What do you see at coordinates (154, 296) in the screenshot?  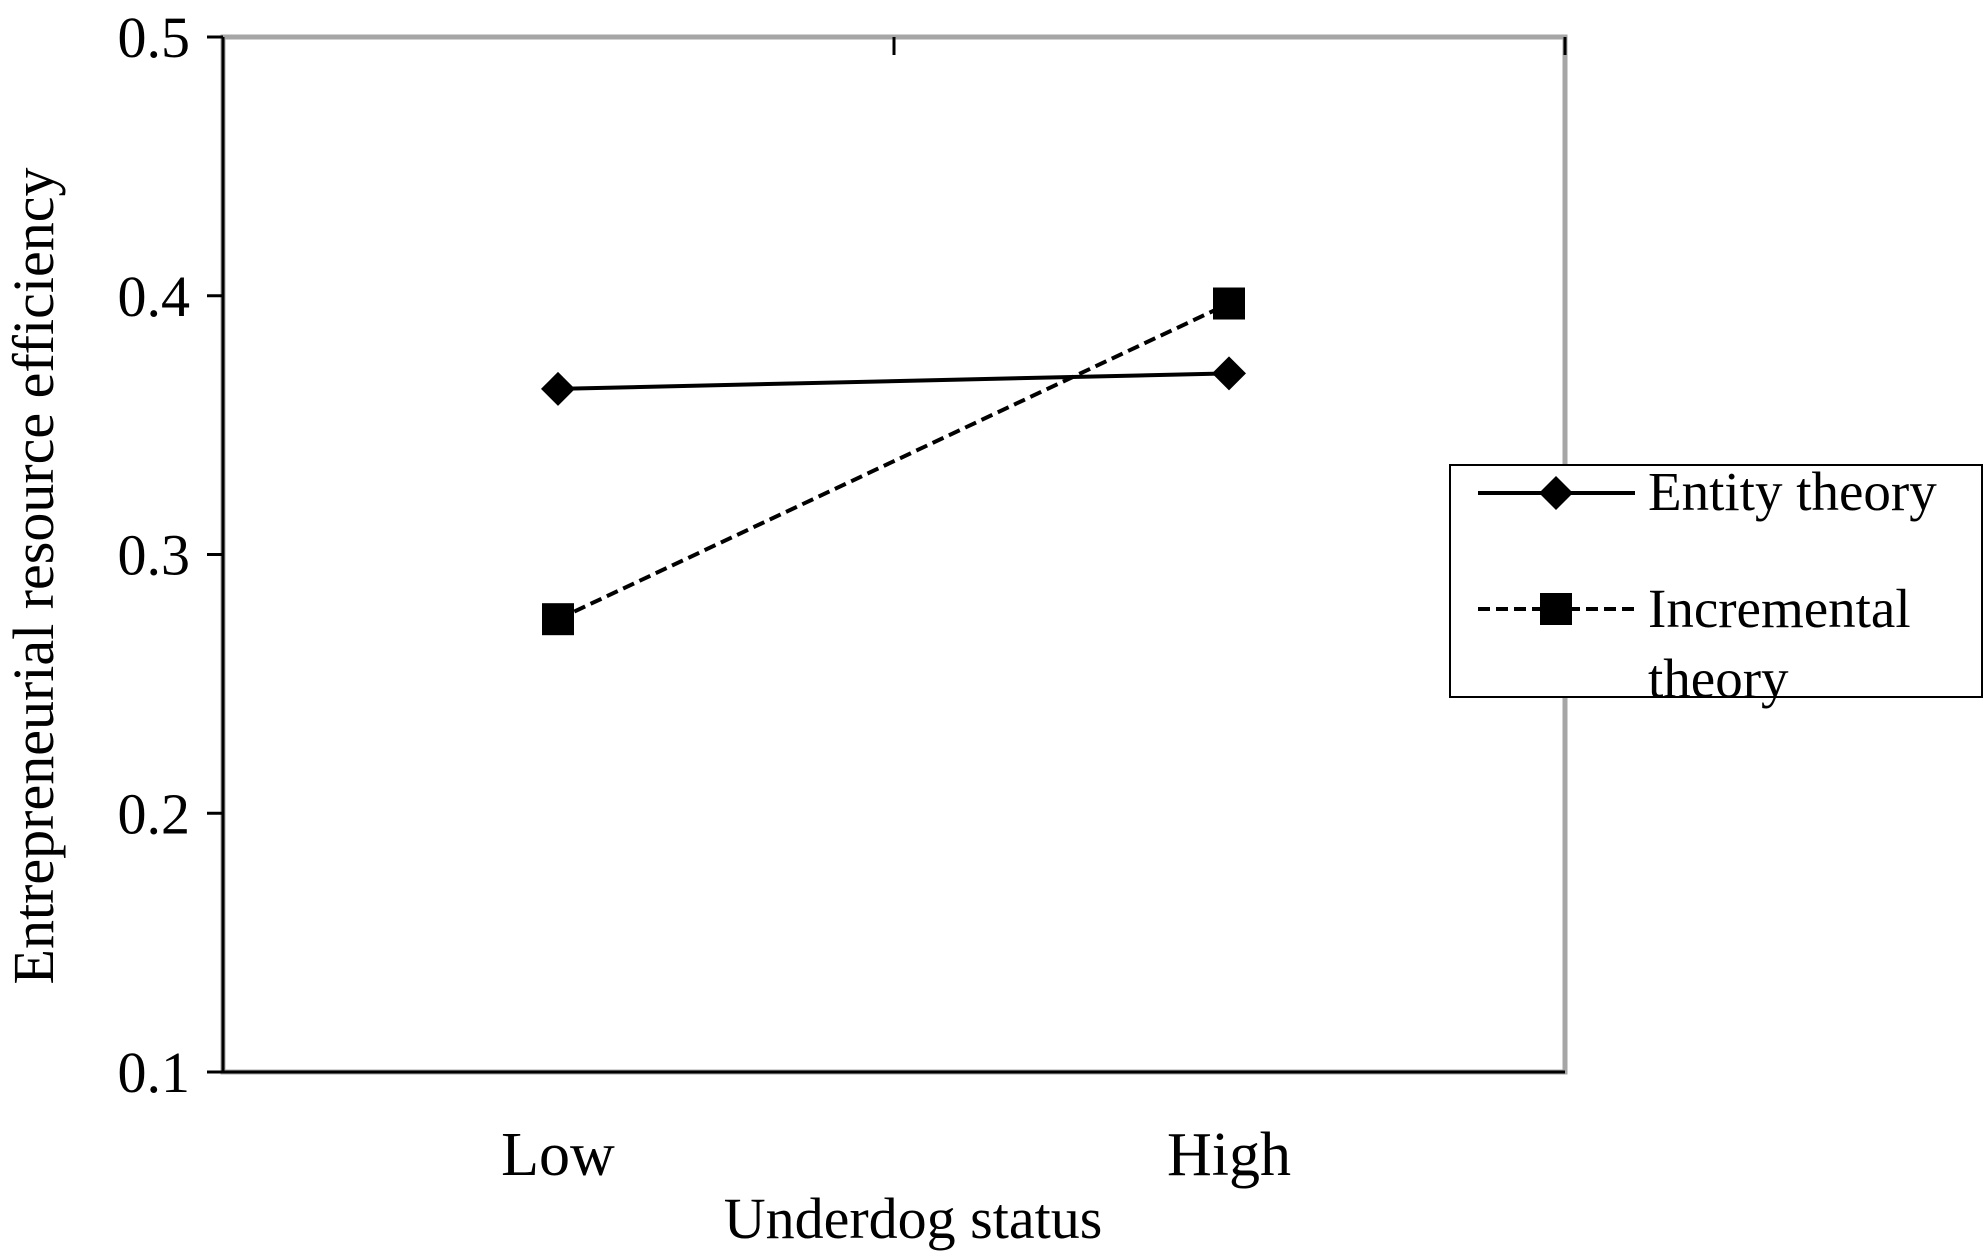 I see `y-tick-label: 0.4` at bounding box center [154, 296].